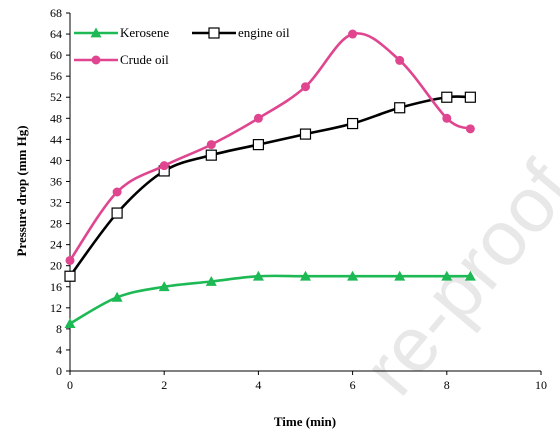  I want to click on legend-item: Crude oil, so click(121, 59).